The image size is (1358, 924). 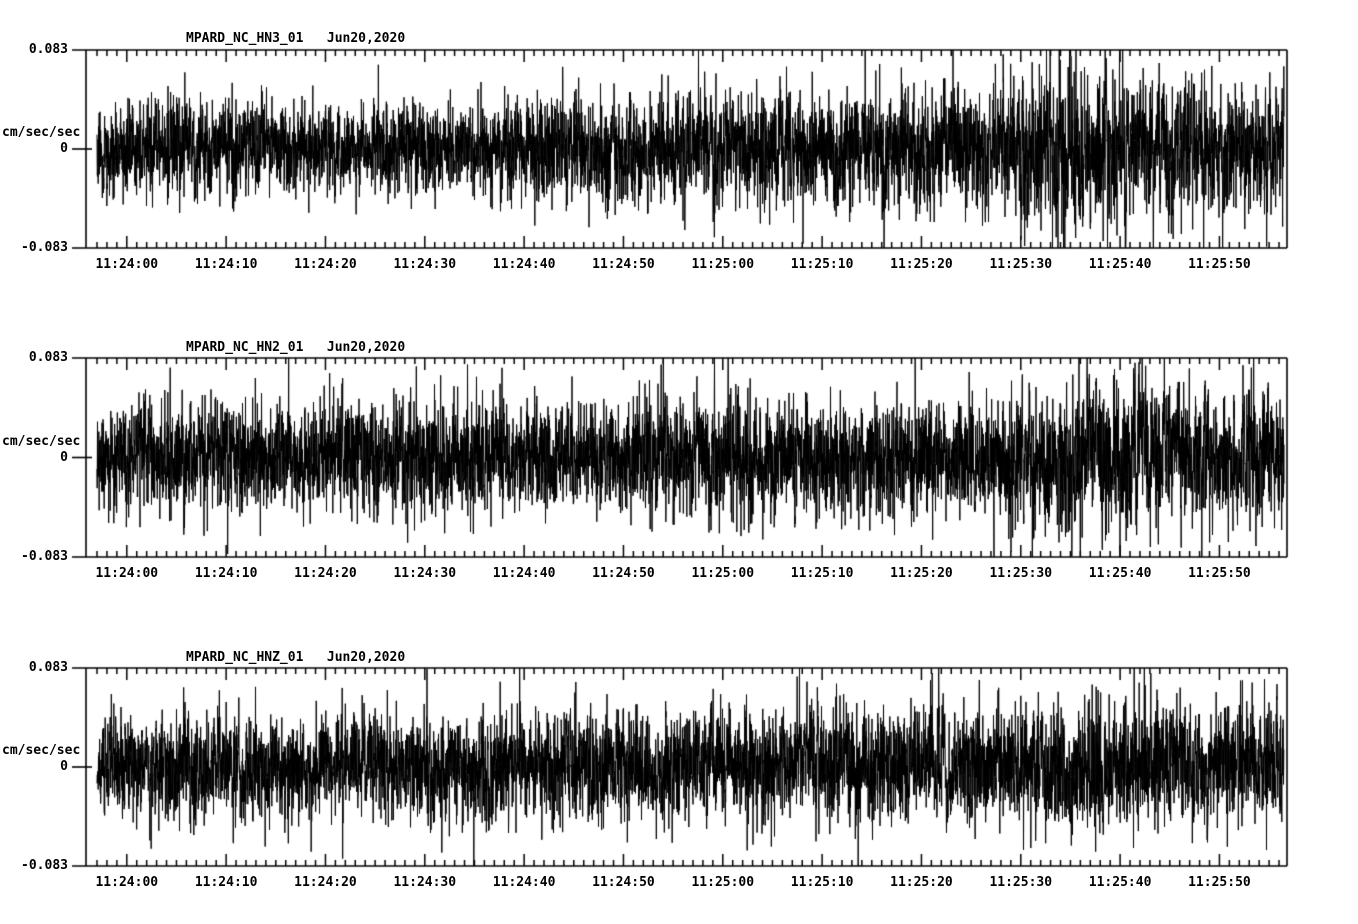 What do you see at coordinates (296, 347) in the screenshot?
I see `panel-title: MPARD_NC_HN2_01 Jun20,2020` at bounding box center [296, 347].